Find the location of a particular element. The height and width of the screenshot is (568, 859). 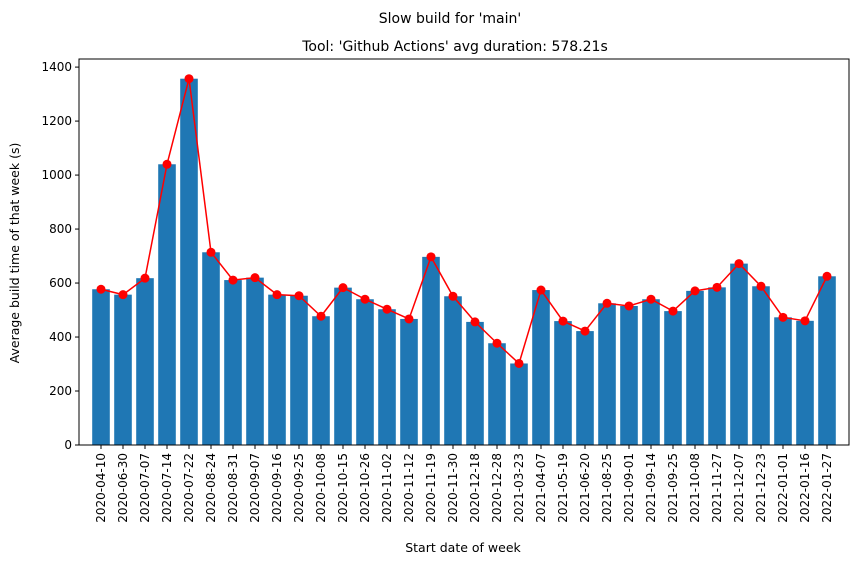

x-tick-label: 2021-04-07 is located at coordinates (541, 488).